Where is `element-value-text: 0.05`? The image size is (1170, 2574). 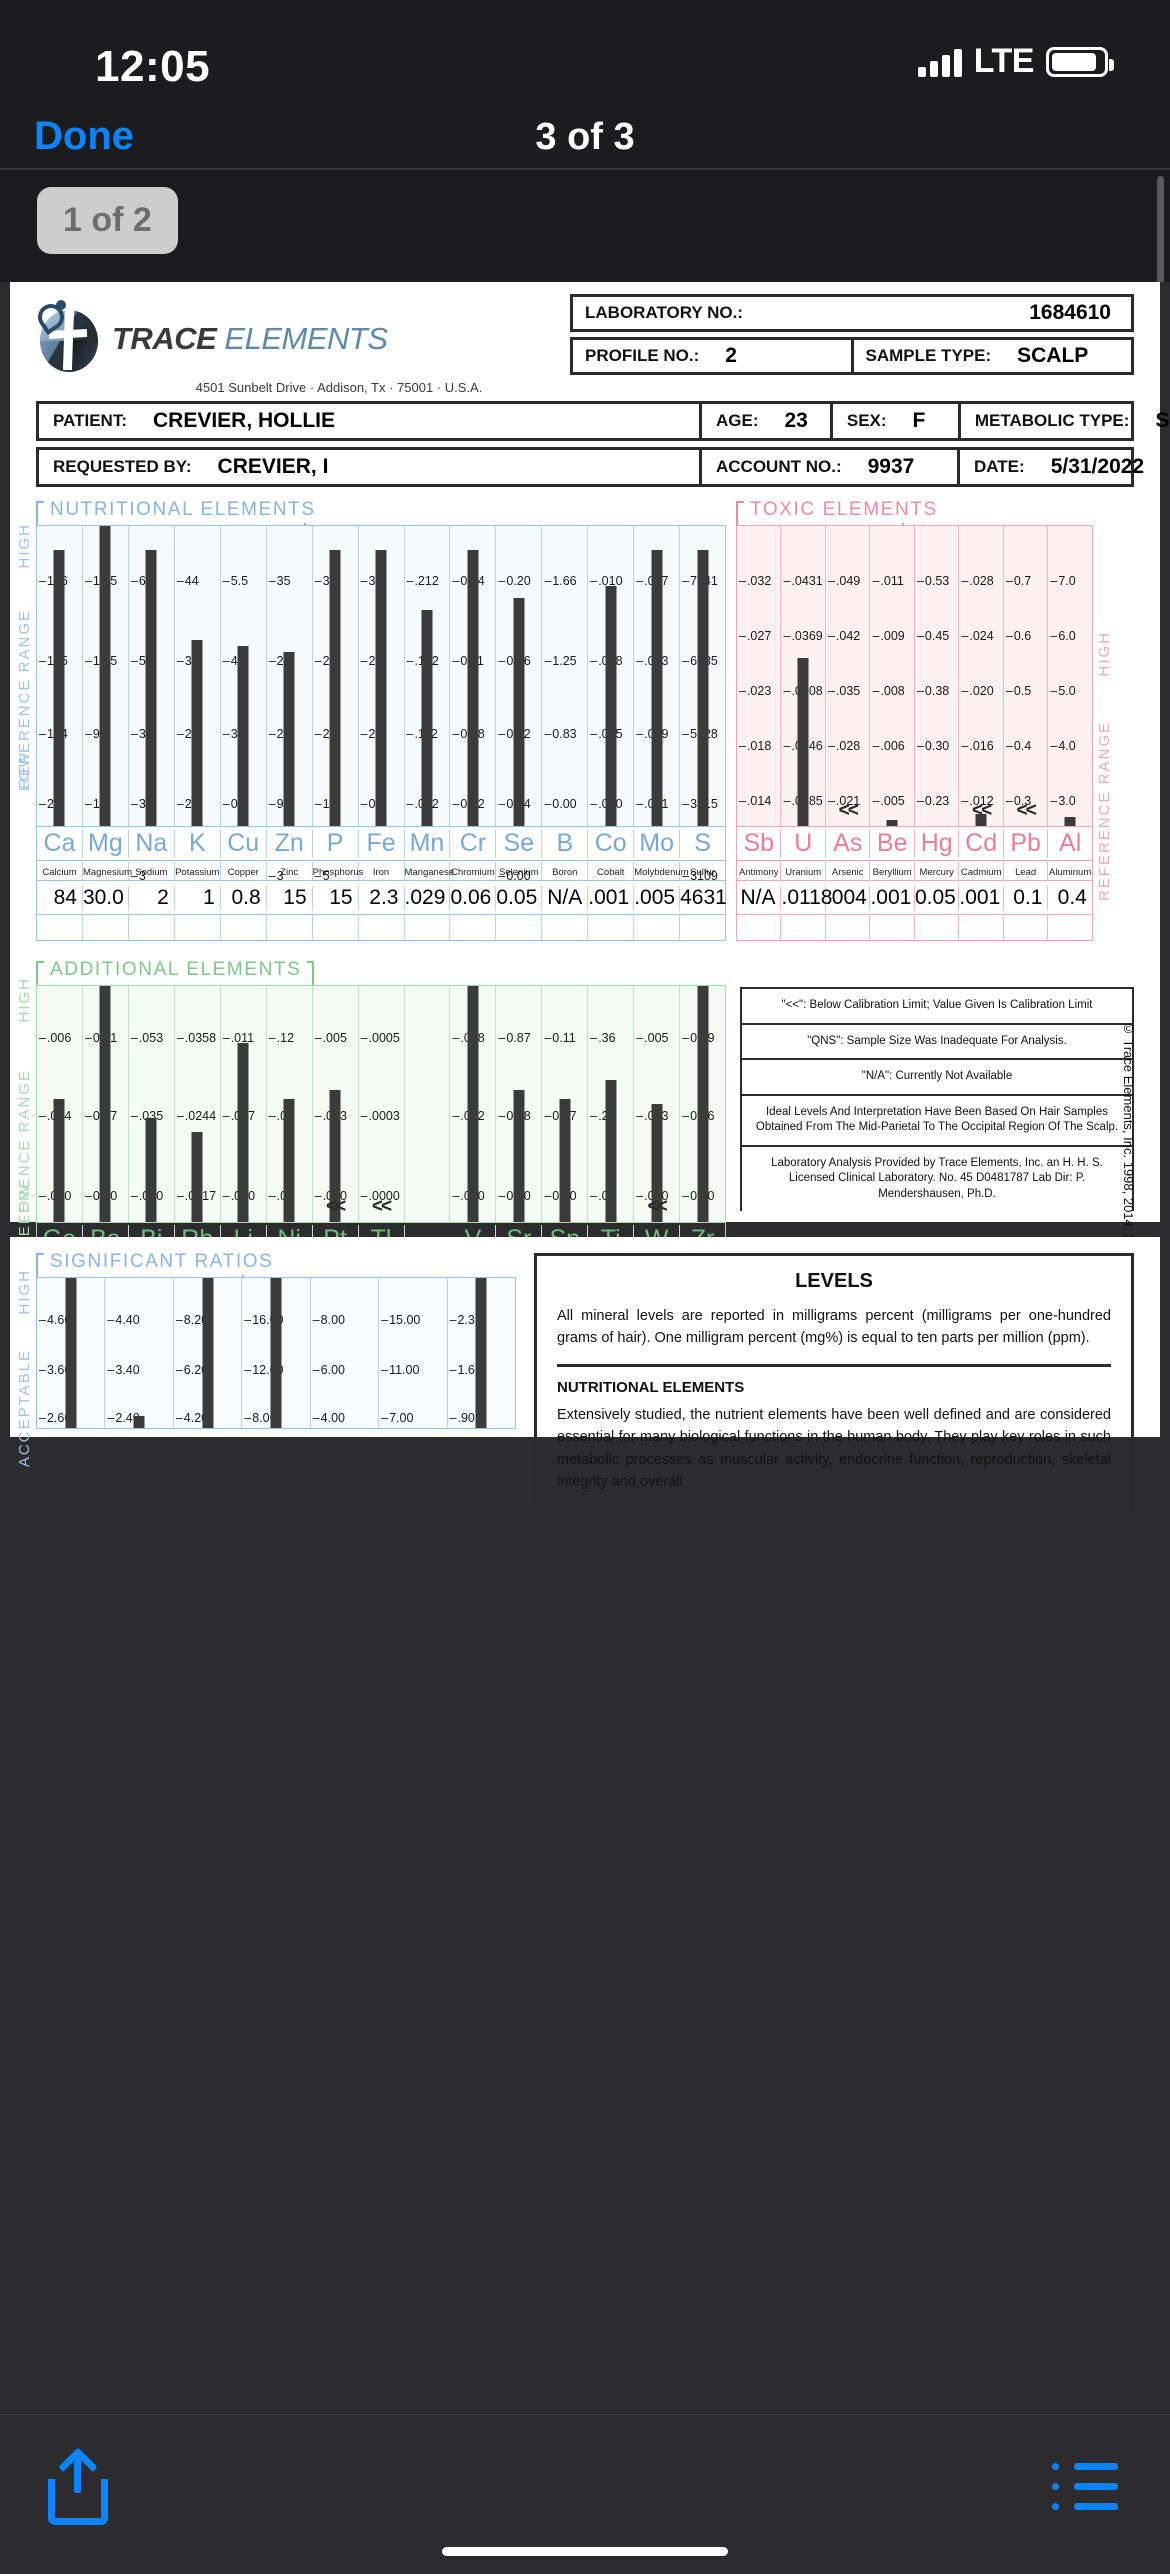
element-value-text: 0.05 is located at coordinates (517, 897).